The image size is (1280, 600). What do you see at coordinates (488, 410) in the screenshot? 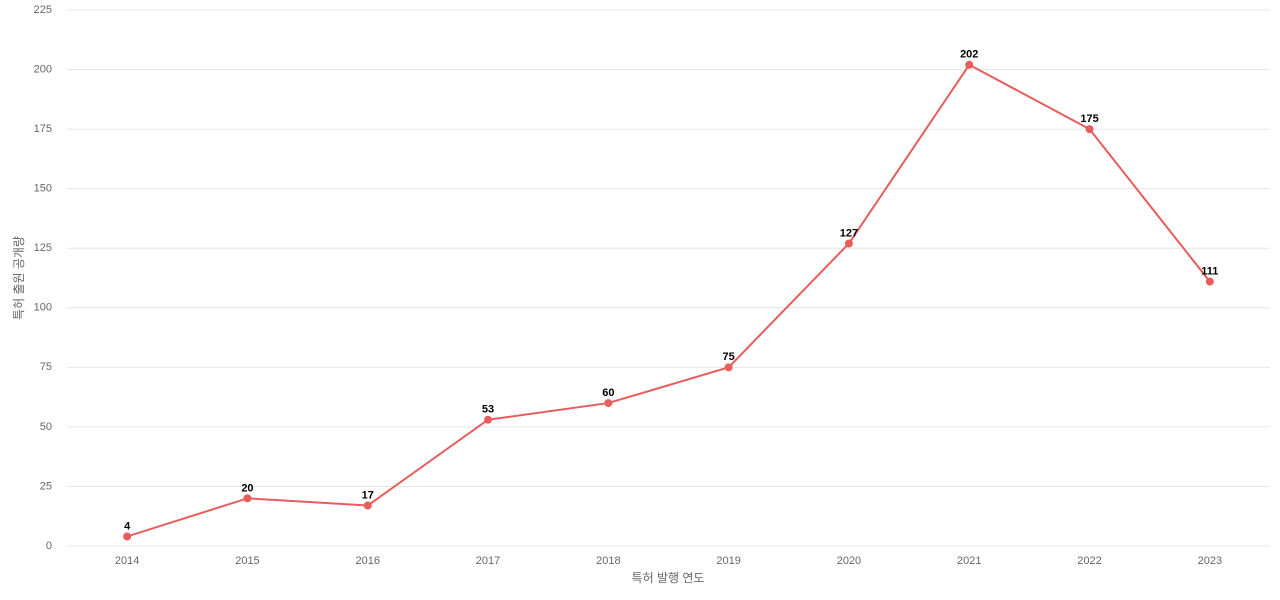
I see `value-label: 53` at bounding box center [488, 410].